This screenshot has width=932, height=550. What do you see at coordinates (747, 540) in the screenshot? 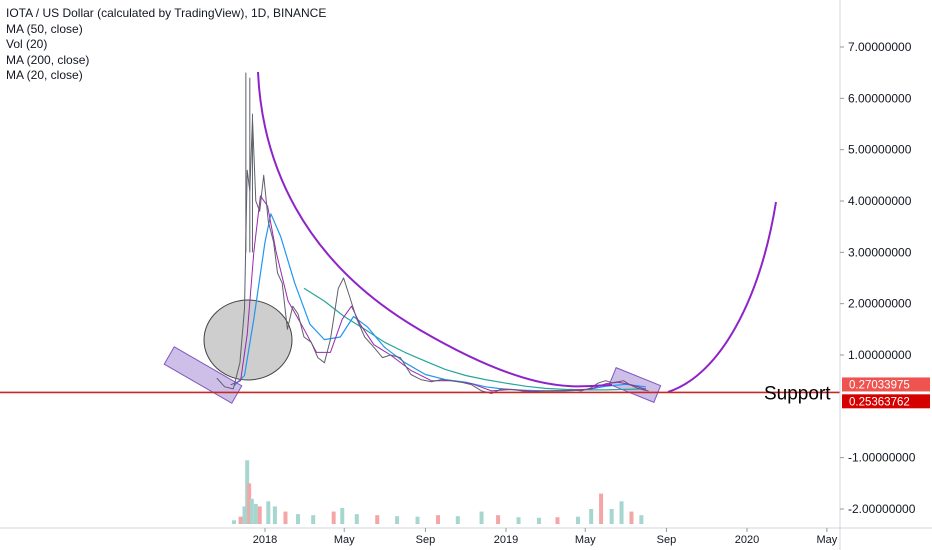
I see `x-tick-label: 2020` at bounding box center [747, 540].